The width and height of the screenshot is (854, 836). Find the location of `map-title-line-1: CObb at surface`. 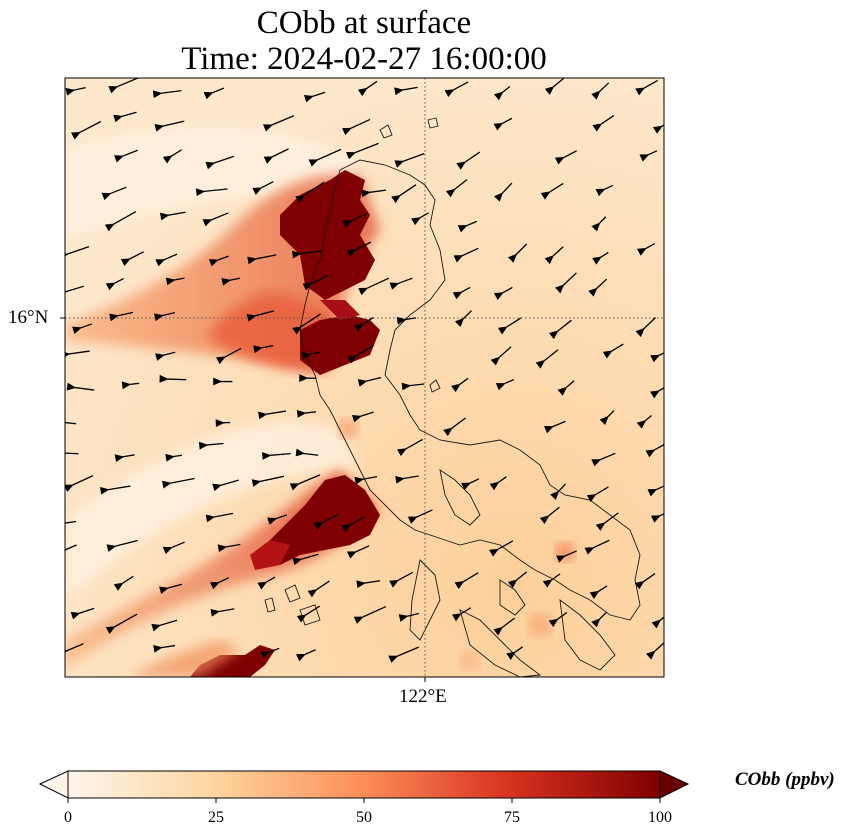

map-title-line-1: CObb at surface is located at coordinates (364, 23).